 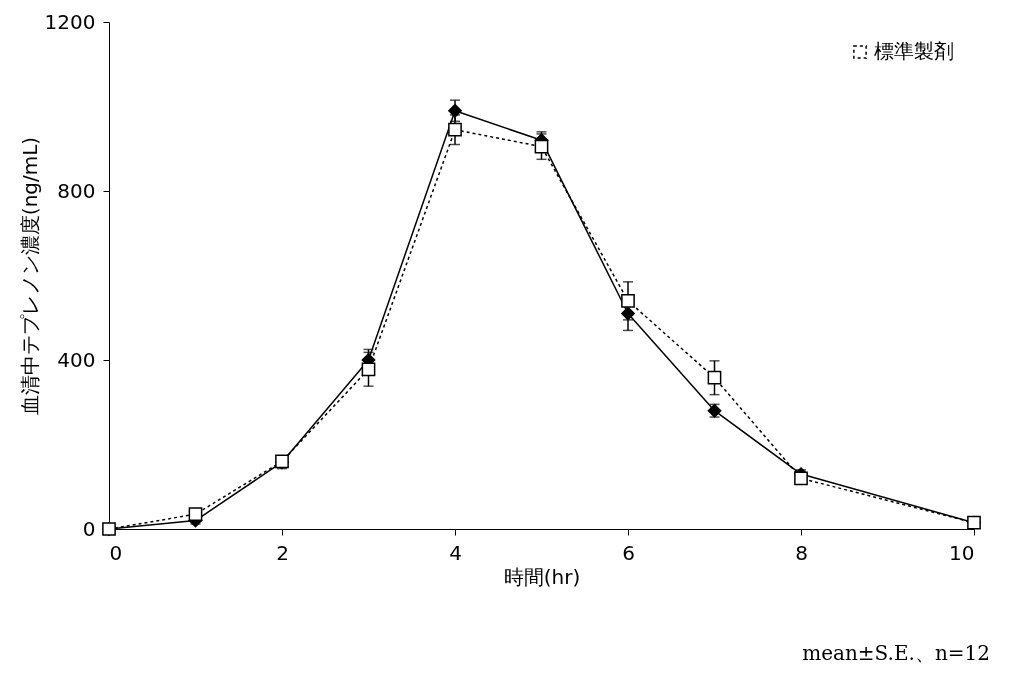 I want to click on x-tick-label: 4, so click(x=455, y=552).